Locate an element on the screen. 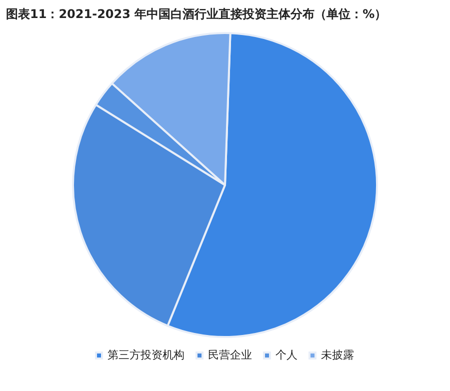 The width and height of the screenshot is (450, 391). legend-label: 第三方投资机构 is located at coordinates (146, 355).